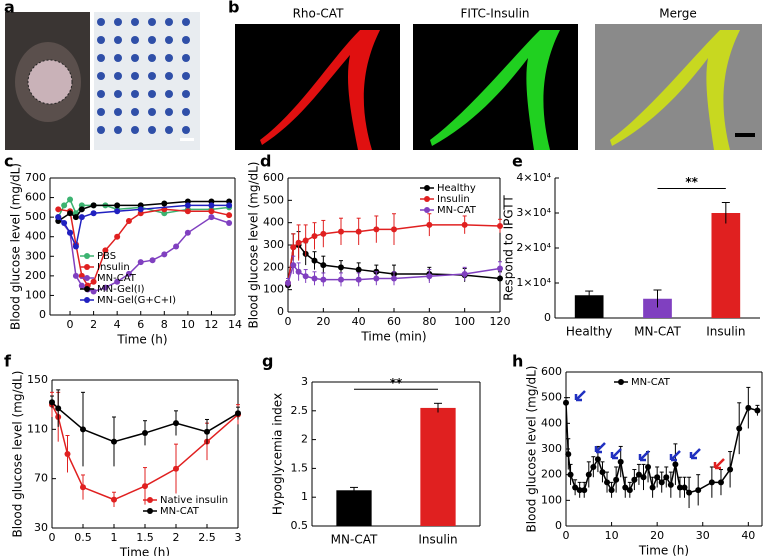 The height and width of the screenshot is (556, 766). What do you see at coordinates (278, 454) in the screenshot?
I see `y-axis-label: Hypoglycemia index` at bounding box center [278, 454].